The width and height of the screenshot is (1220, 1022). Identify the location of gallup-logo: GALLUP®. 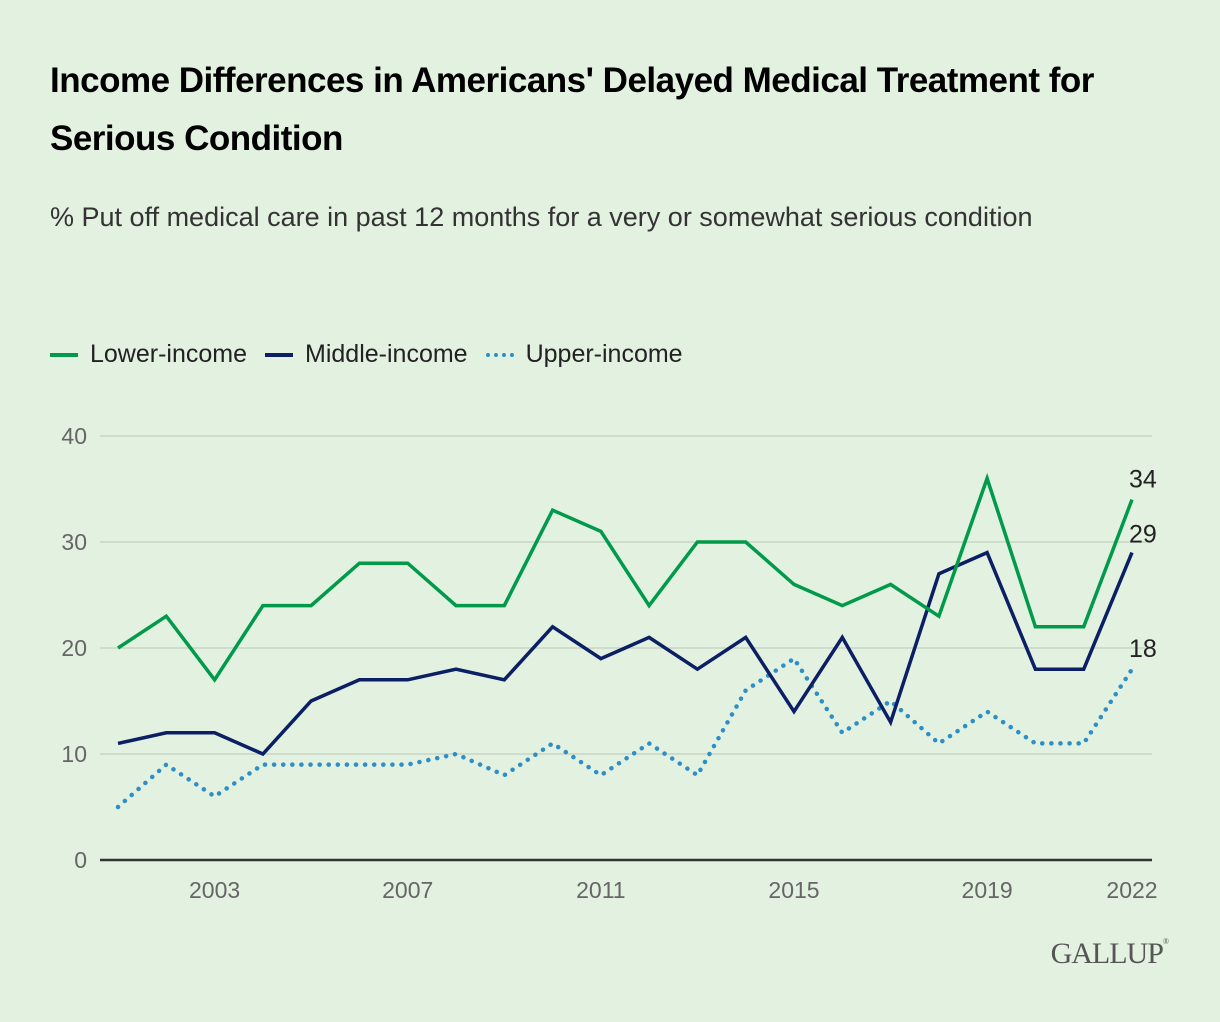
(1109, 954).